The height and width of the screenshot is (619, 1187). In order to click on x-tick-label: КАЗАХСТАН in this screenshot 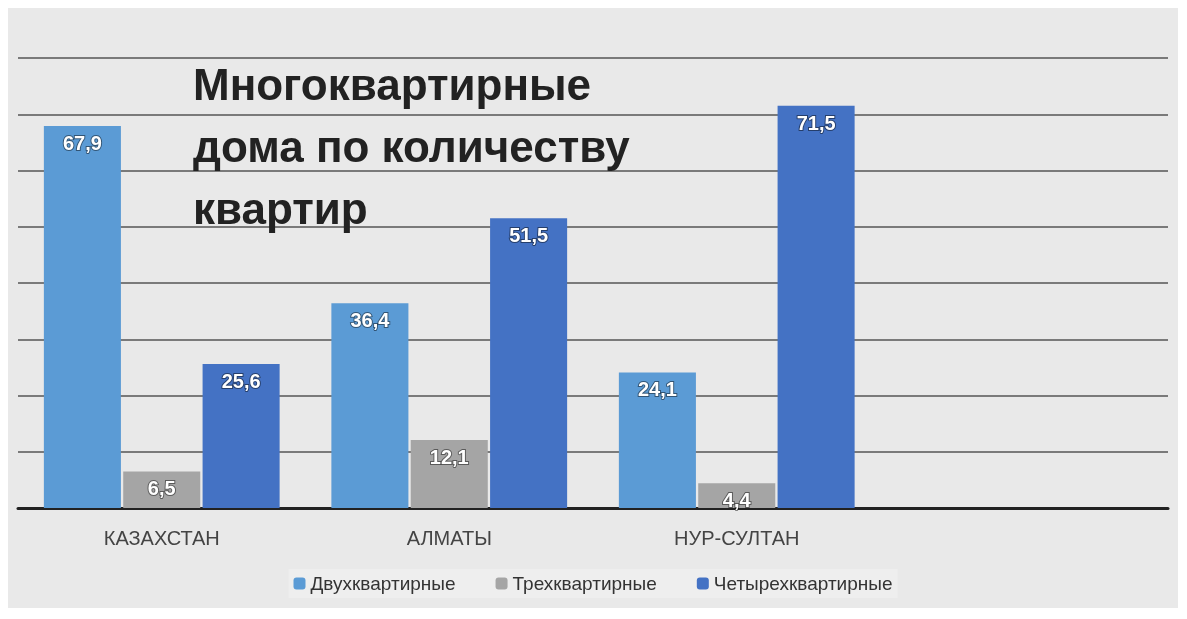, I will do `click(161, 538)`.